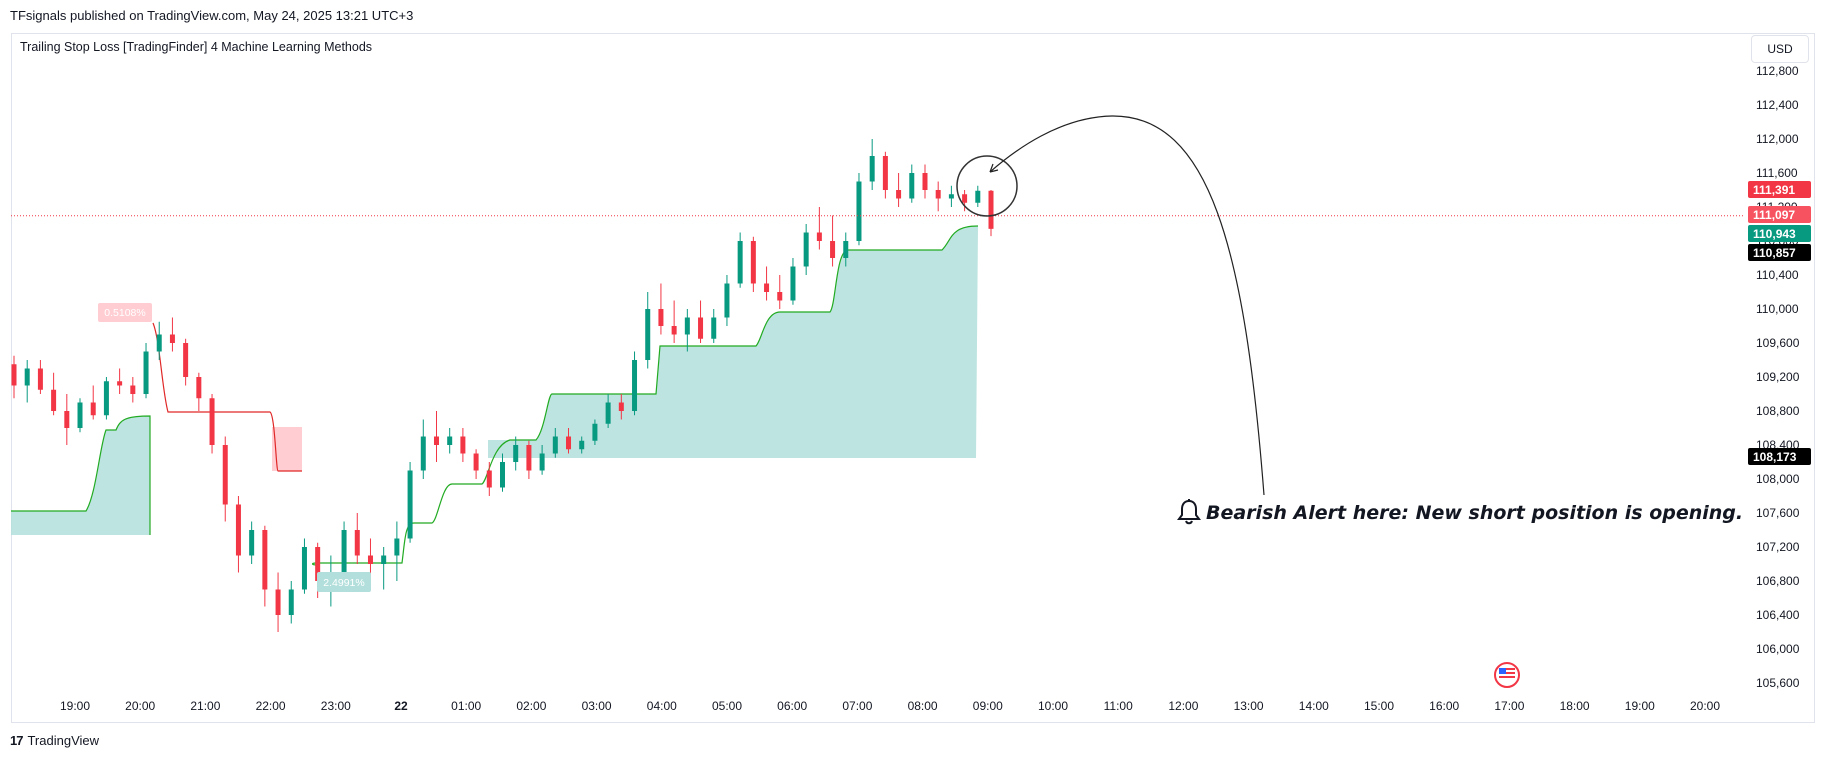  Describe the element at coordinates (1778, 649) in the screenshot. I see `y-tick-label: 106,000` at that location.